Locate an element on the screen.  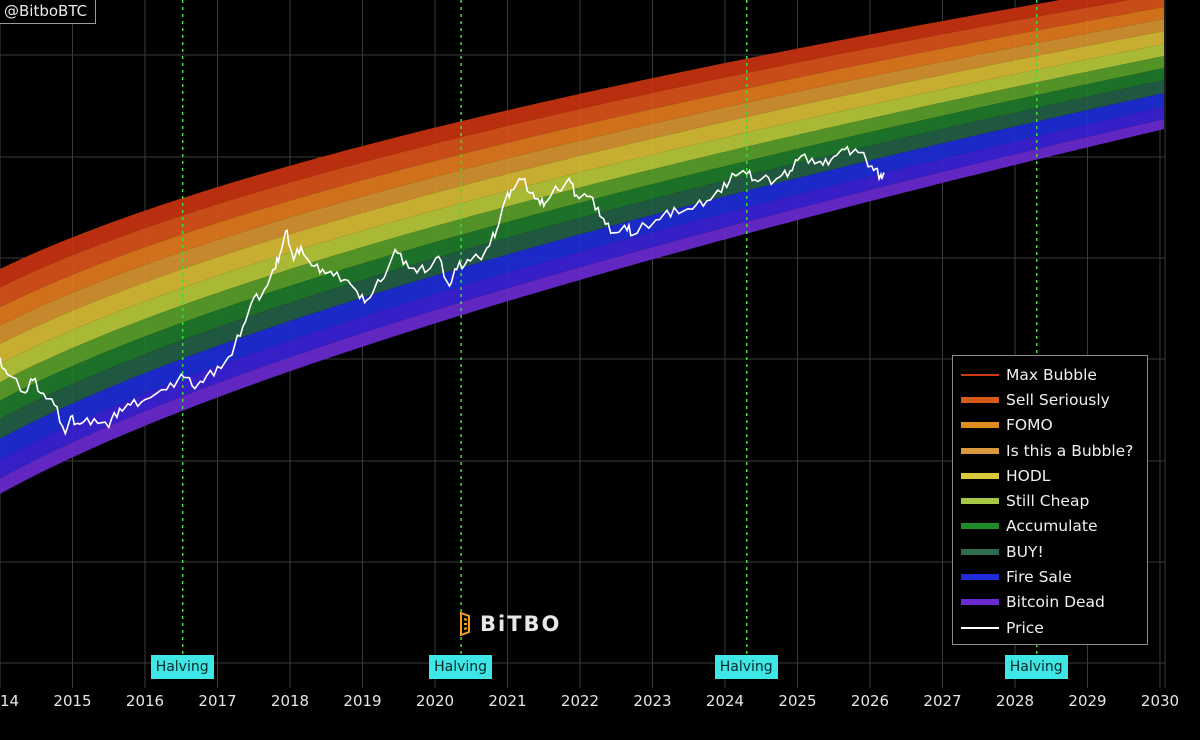
legend-item: Is this a Bubble? is located at coordinates (1054, 450).